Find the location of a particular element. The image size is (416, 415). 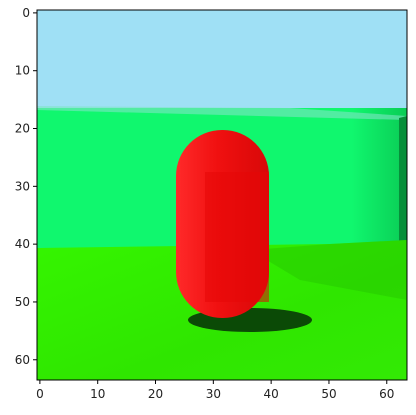

y-tick-label: 20 is located at coordinates (22, 129).